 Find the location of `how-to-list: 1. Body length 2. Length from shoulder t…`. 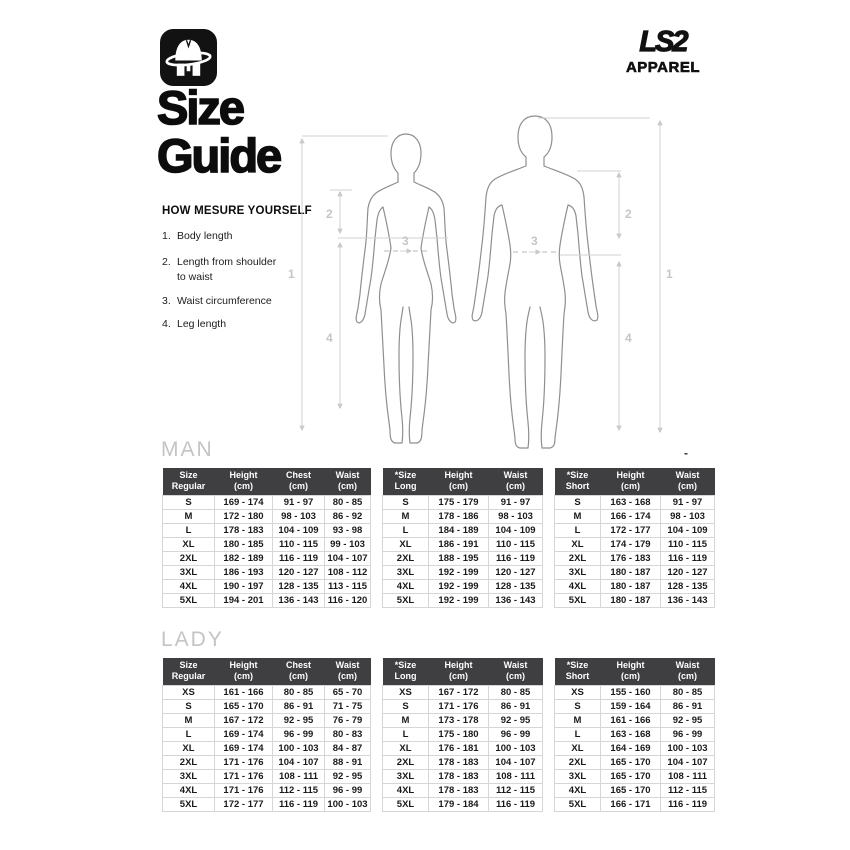

how-to-list: 1. Body length 2. Length from shoulder t… is located at coordinates (221, 280).